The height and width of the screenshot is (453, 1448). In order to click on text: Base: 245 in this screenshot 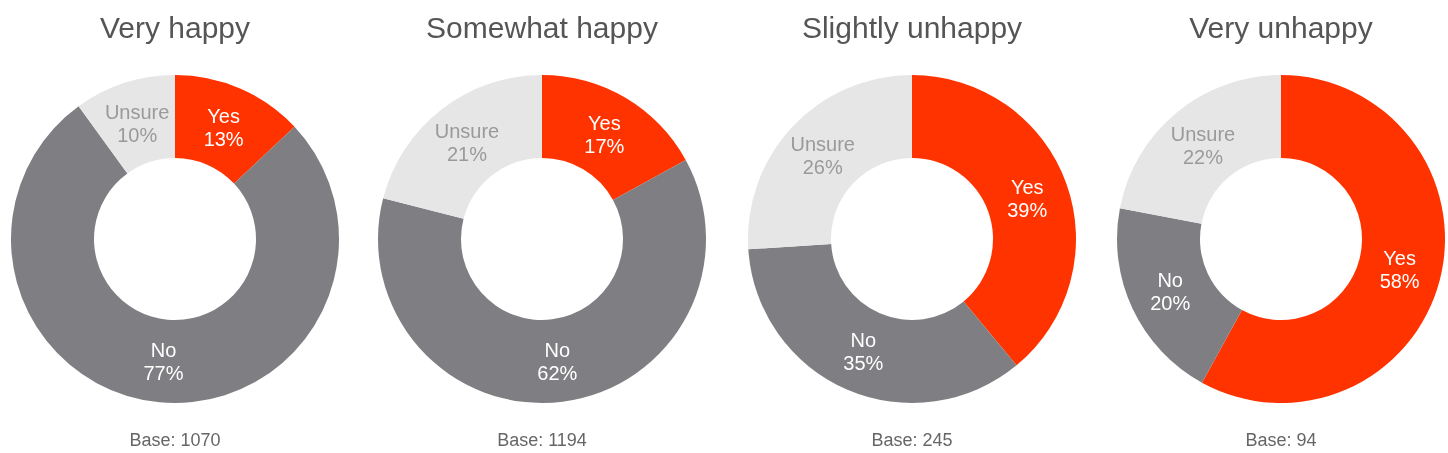, I will do `click(912, 440)`.